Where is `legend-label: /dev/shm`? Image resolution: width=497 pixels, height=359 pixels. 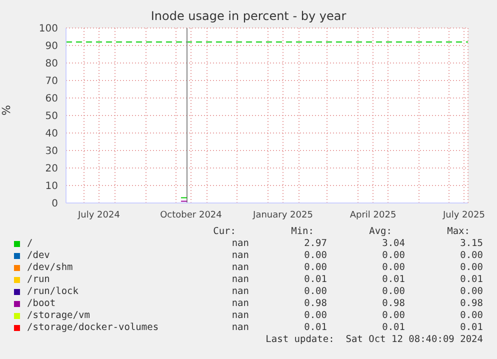
legend-label: /dev/shm is located at coordinates (50, 267).